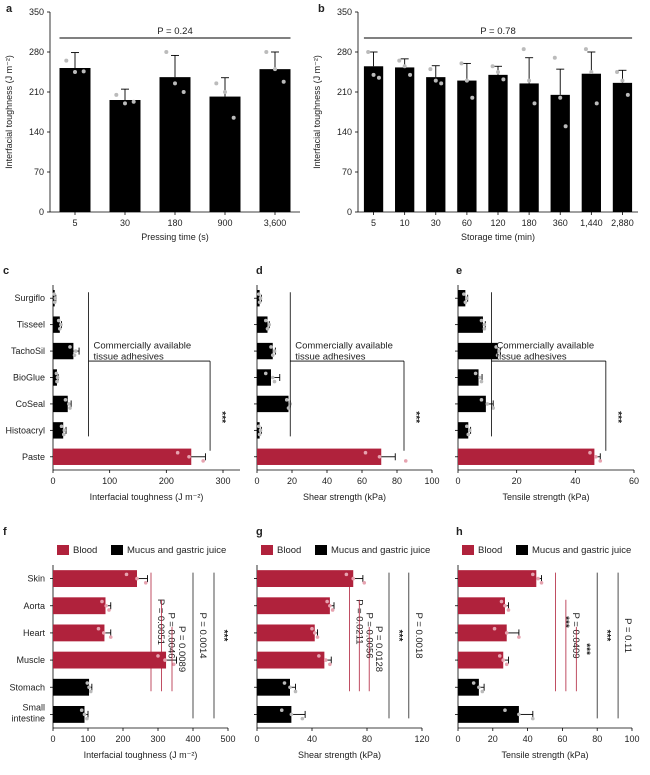  I want to click on x-tick-label: 0, so click(256, 739).